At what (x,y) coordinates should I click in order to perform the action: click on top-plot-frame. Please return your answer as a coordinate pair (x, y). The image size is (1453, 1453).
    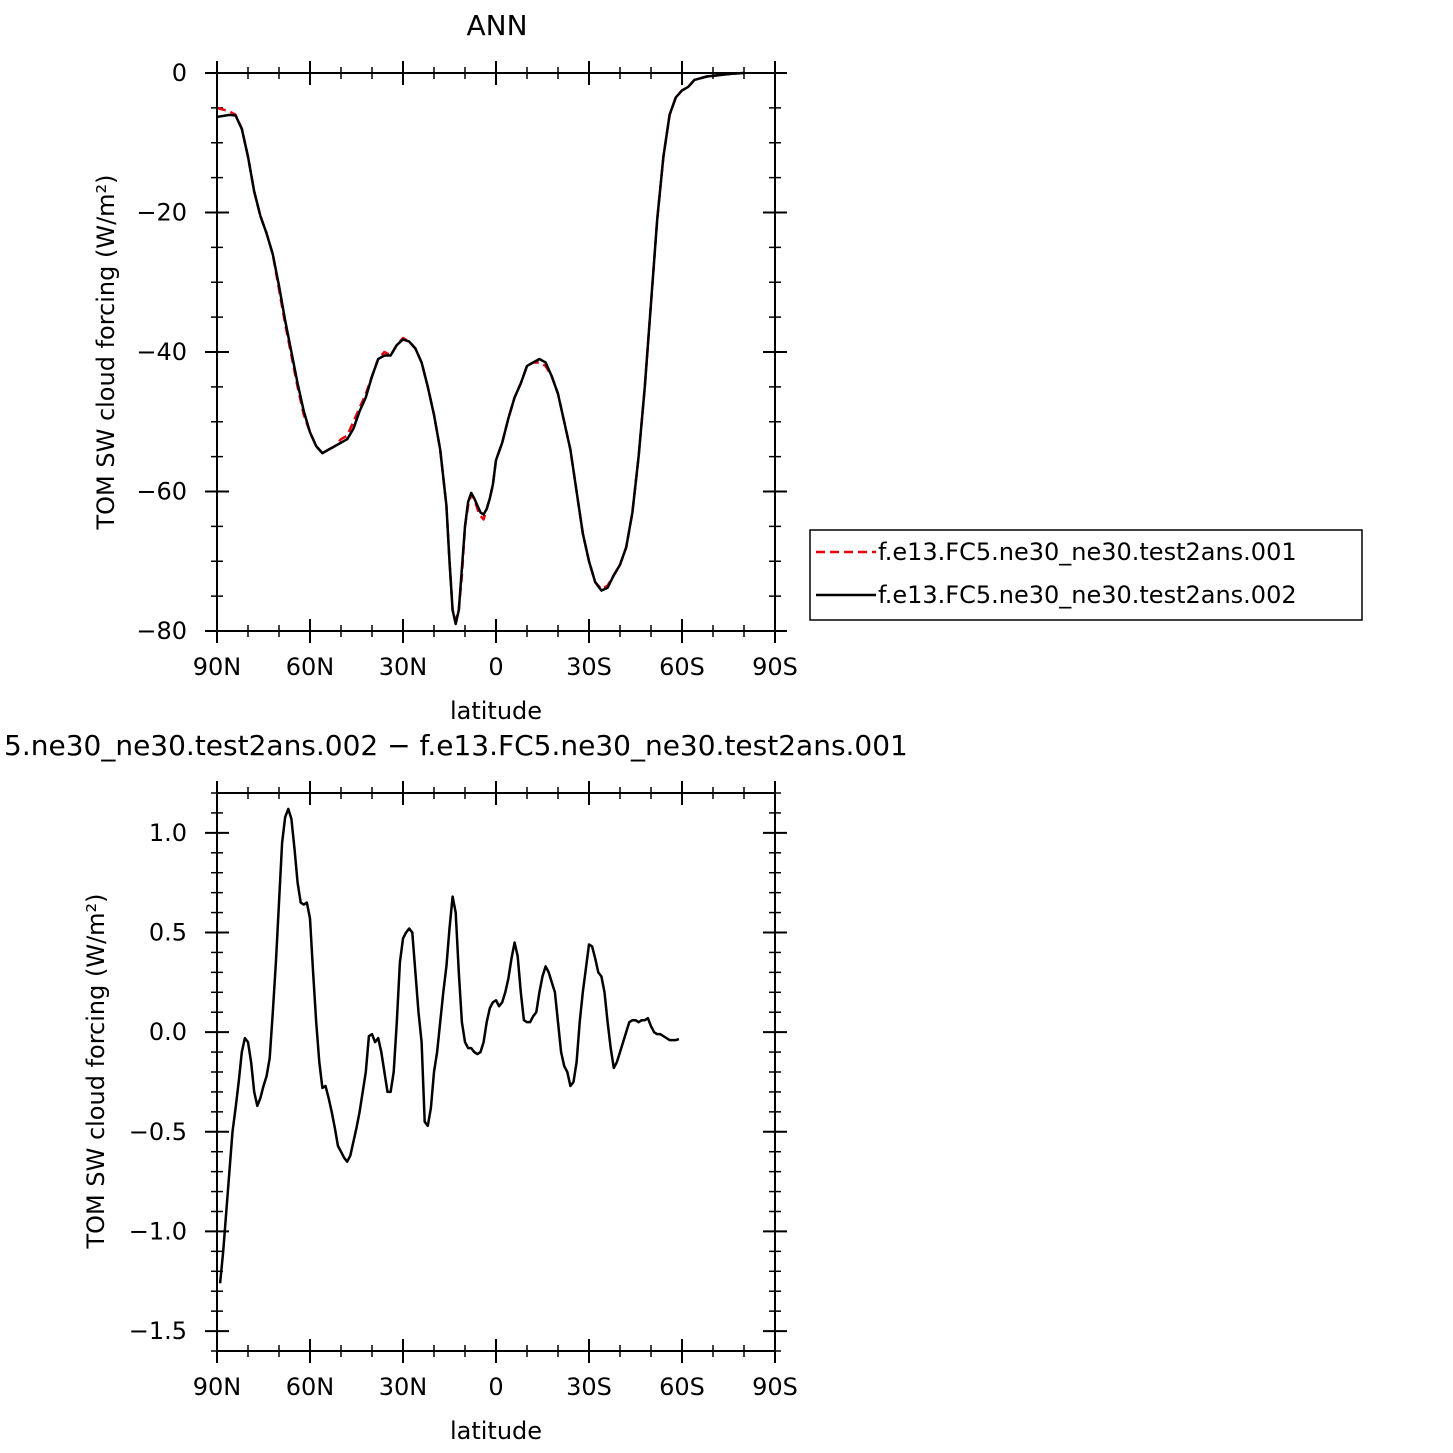
    Looking at the image, I should click on (496, 352).